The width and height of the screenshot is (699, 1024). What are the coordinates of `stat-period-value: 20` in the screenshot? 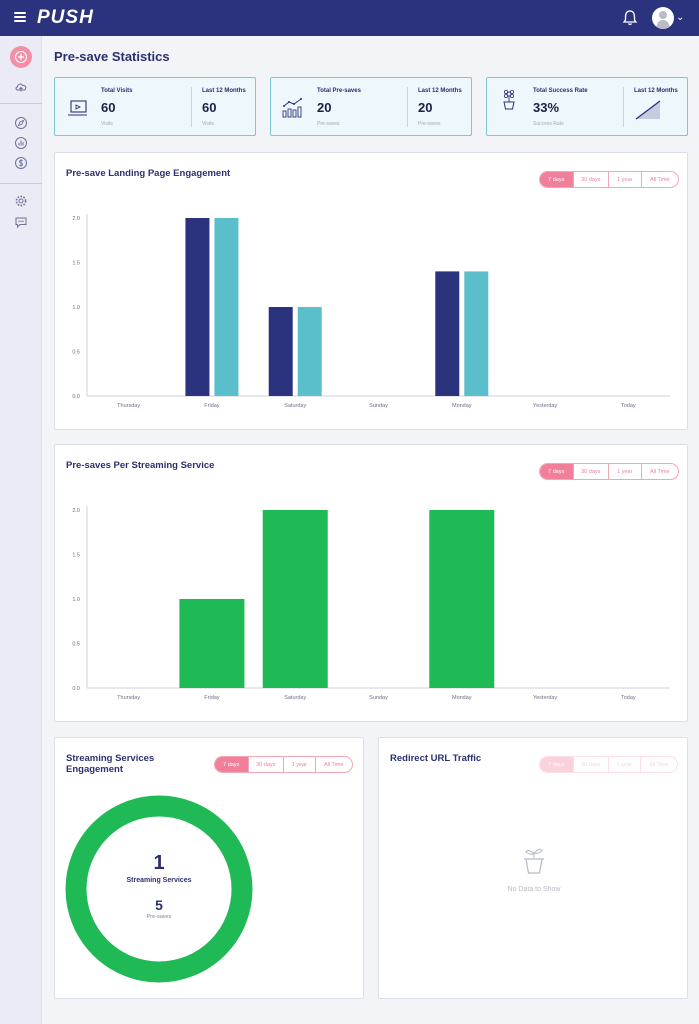 It's located at (425, 107).